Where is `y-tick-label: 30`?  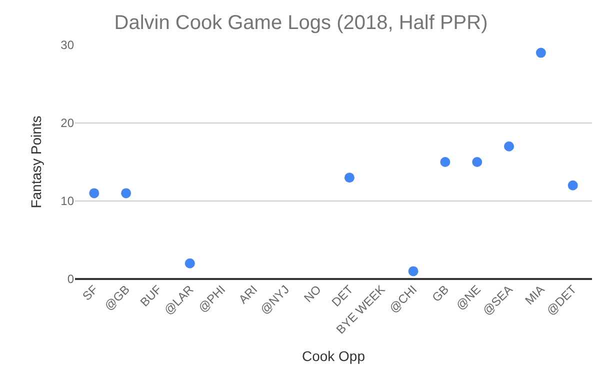
y-tick-label: 30 is located at coordinates (67, 45).